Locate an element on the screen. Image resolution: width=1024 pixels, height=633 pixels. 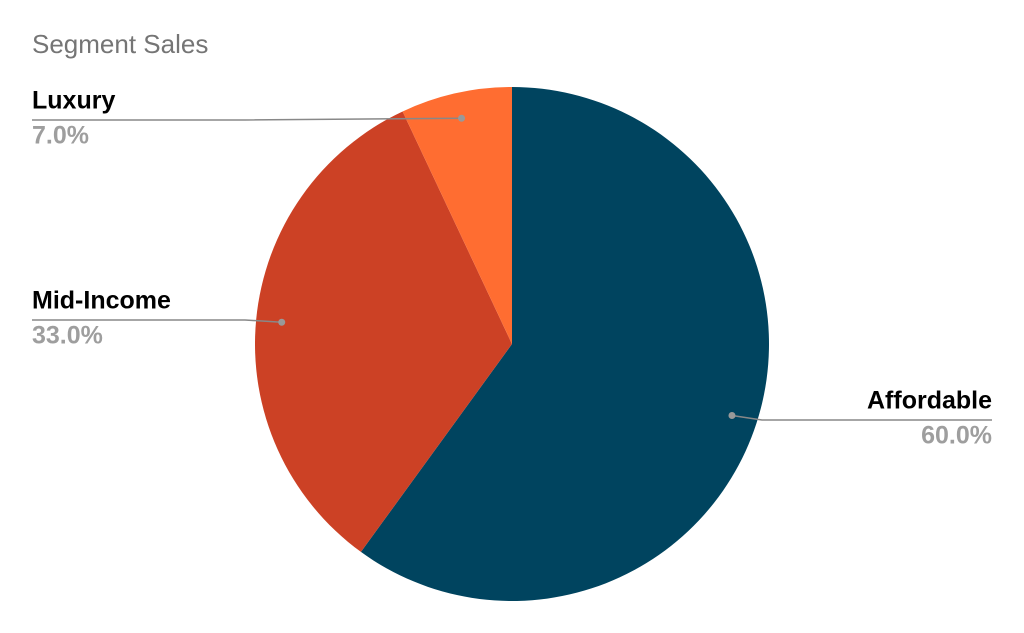
slice-value-label: 7.0% is located at coordinates (60, 136).